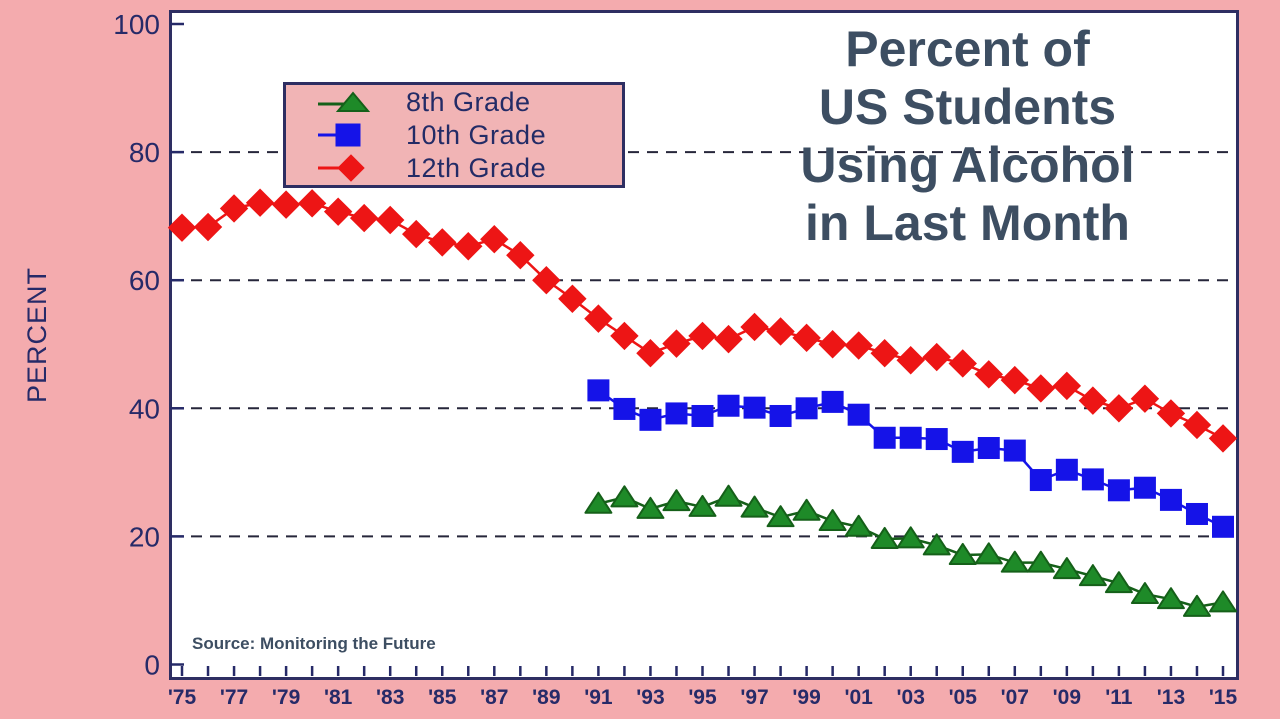  Describe the element at coordinates (144, 280) in the screenshot. I see `y-tick-label: 60` at that location.